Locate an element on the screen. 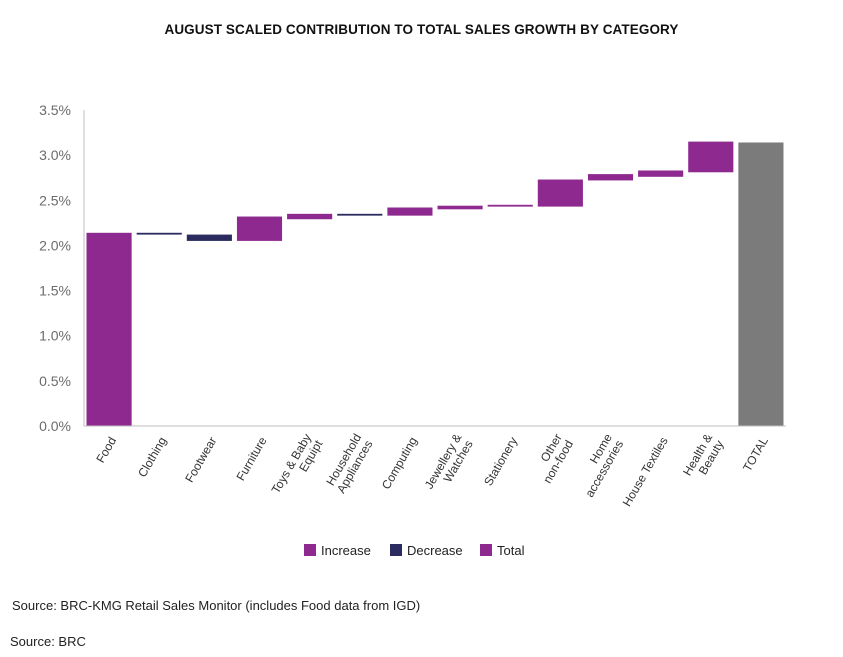 The image size is (843, 657). x-tick-label-line: Furniture is located at coordinates (251, 458).